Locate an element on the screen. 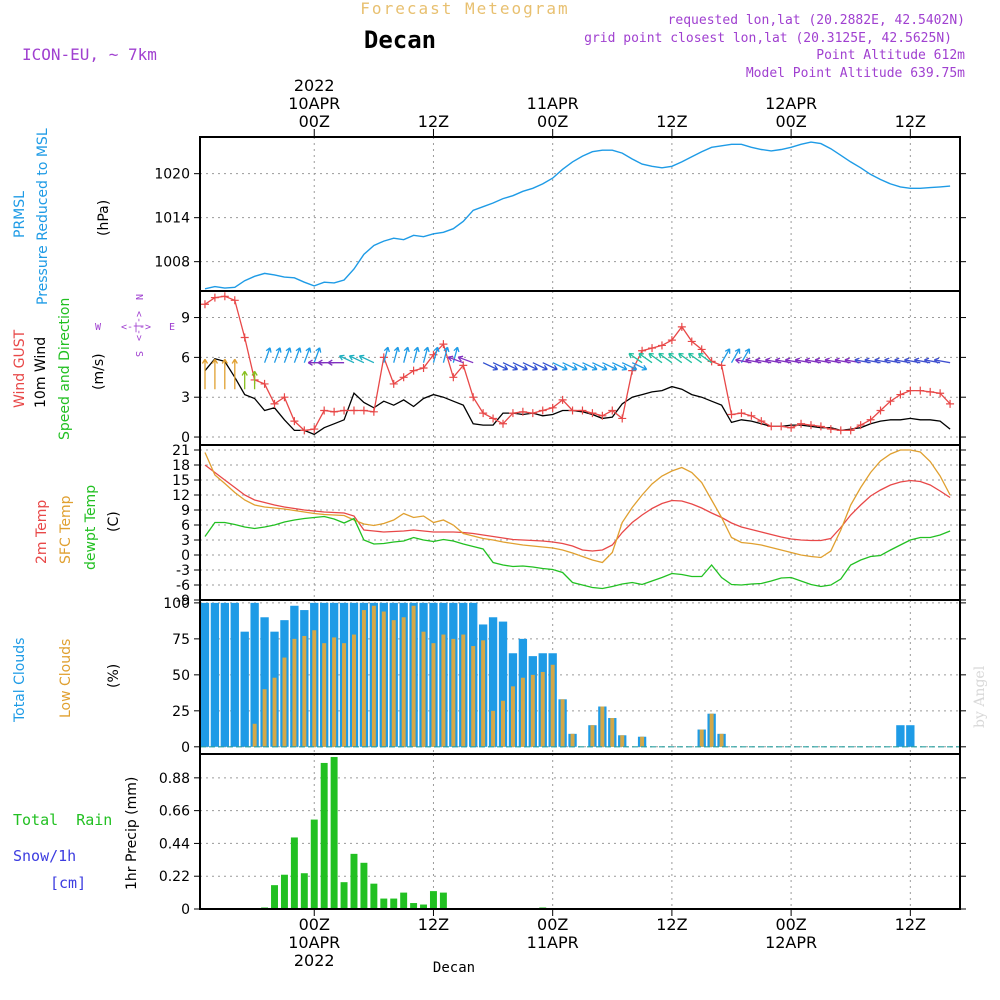  footer-location: Decan is located at coordinates (454, 968).